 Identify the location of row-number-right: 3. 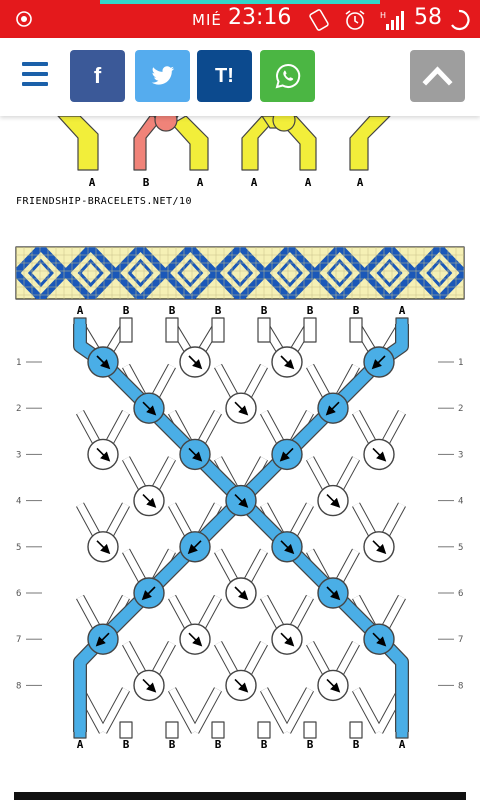
(460, 455).